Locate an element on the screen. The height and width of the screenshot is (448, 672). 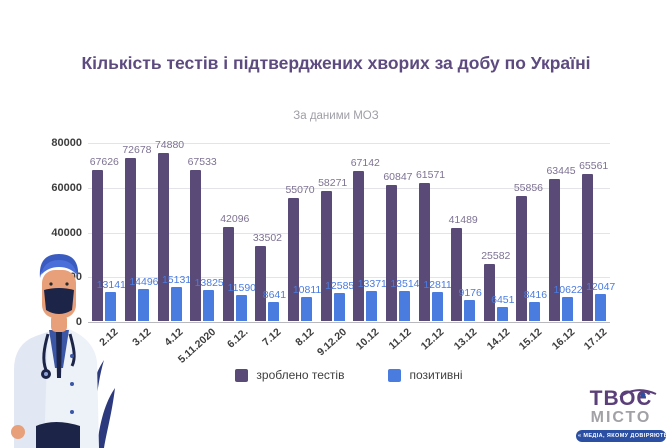
y-axis-tick-40000: 40000 is located at coordinates (66, 232).